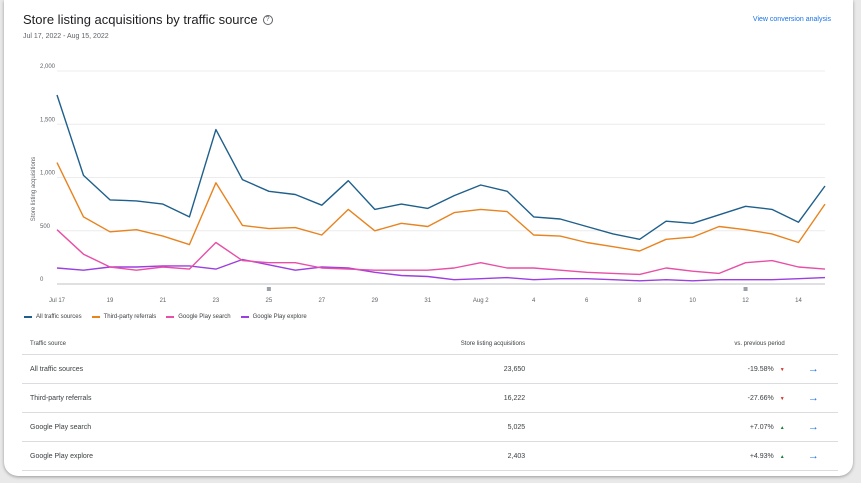  I want to click on y-tick-label: 1,500, so click(48, 120).